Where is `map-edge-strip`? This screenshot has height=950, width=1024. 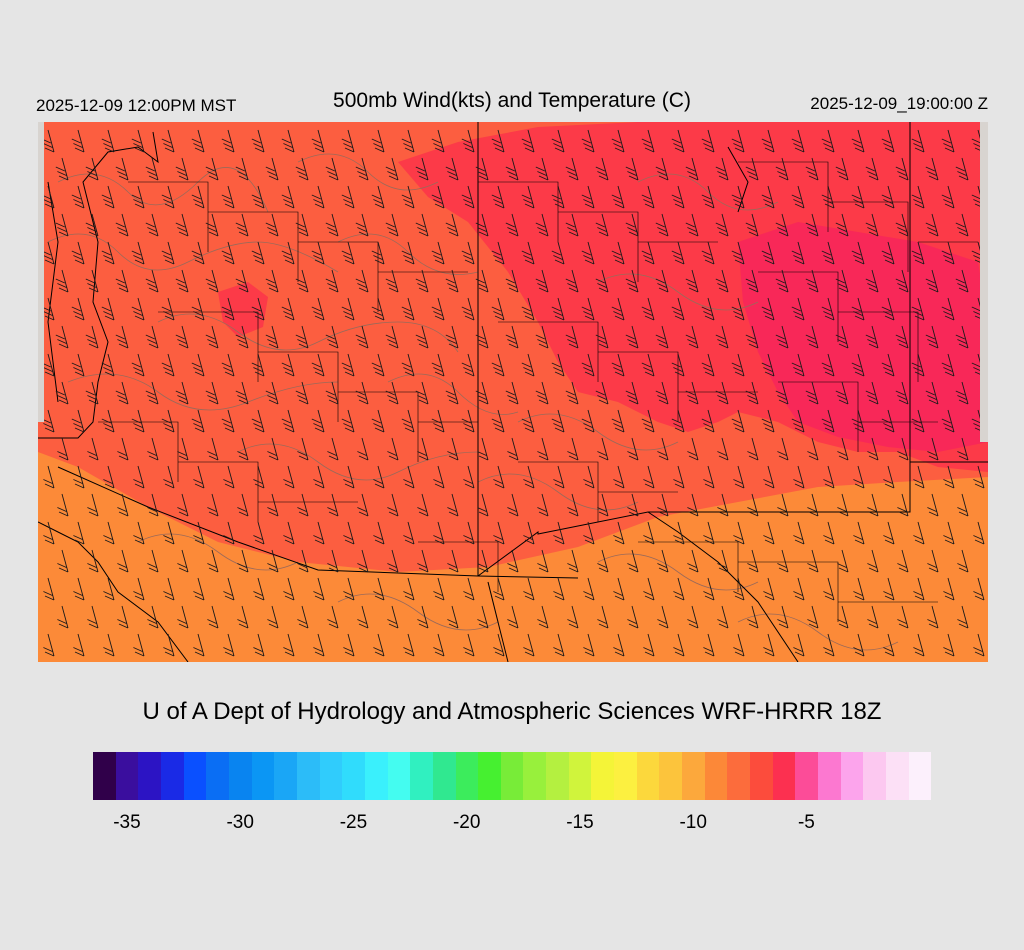
map-edge-strip is located at coordinates (41, 272).